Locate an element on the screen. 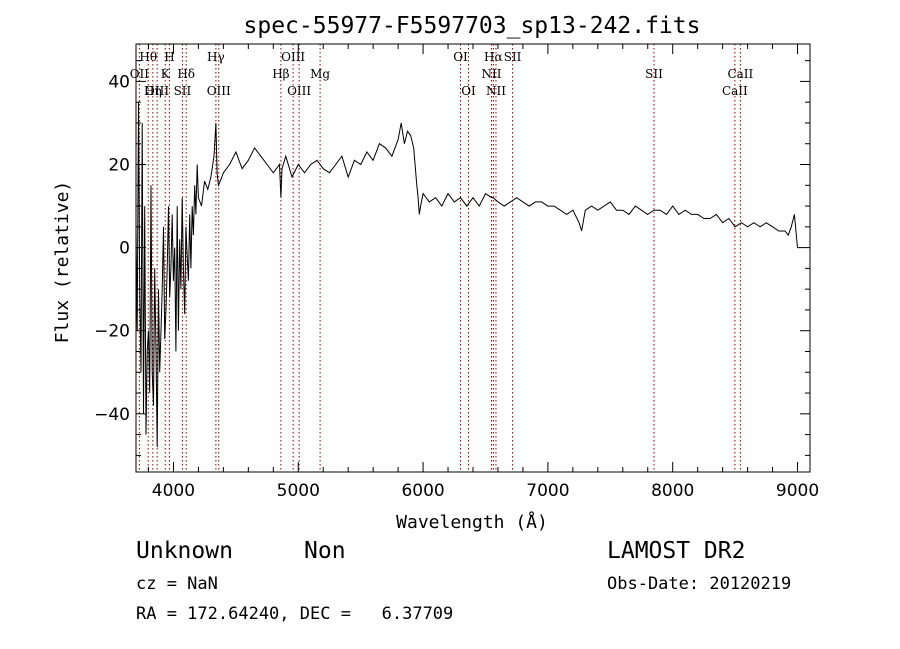 This screenshot has height=649, width=900. object-subclass: Non is located at coordinates (325, 551).